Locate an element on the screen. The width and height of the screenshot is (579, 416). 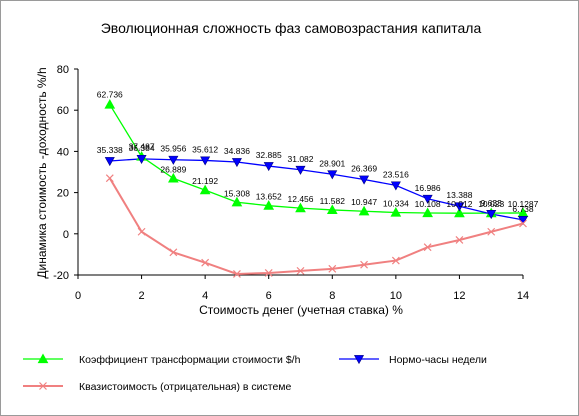
x-tick-label: 2 is located at coordinates (142, 296).